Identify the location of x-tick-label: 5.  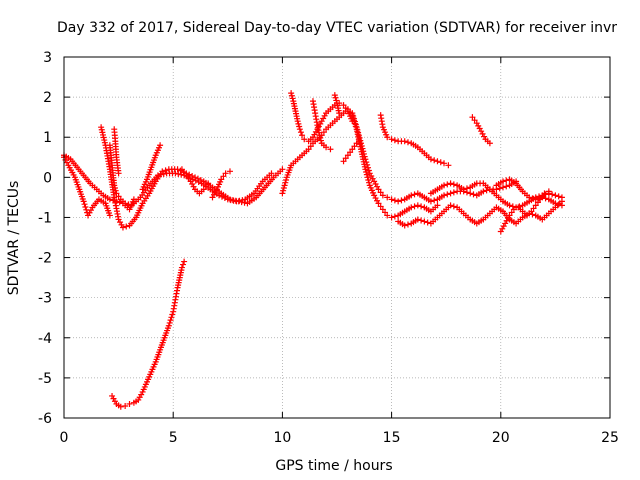
(173, 438).